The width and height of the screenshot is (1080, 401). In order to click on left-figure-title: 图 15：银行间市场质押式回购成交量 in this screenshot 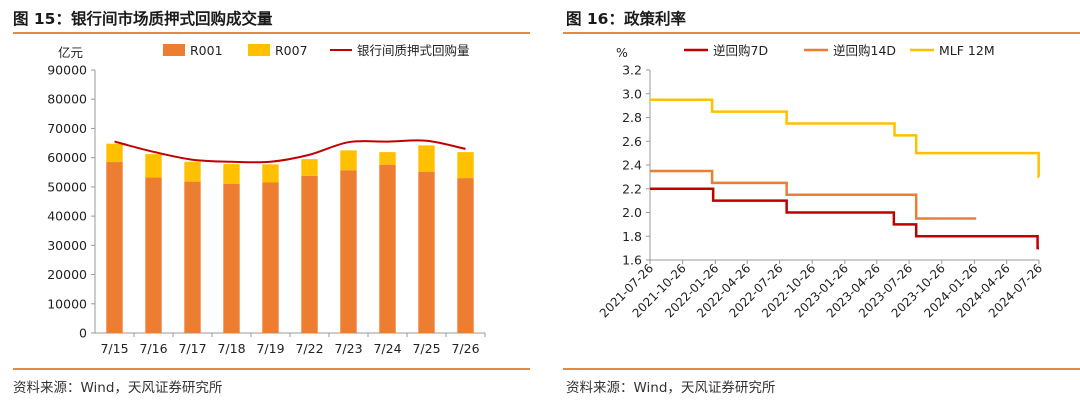, I will do `click(143, 19)`.